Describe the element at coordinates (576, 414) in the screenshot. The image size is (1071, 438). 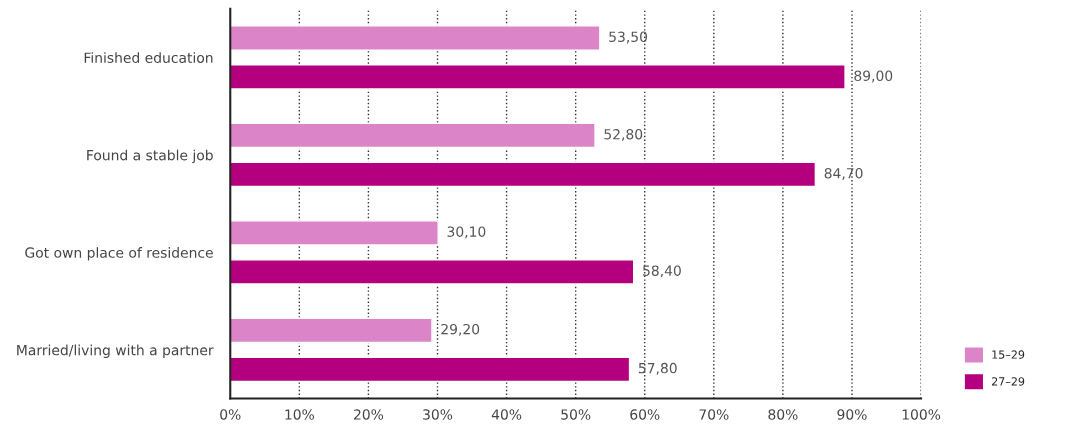
I see `x-tick-label: 50%` at that location.